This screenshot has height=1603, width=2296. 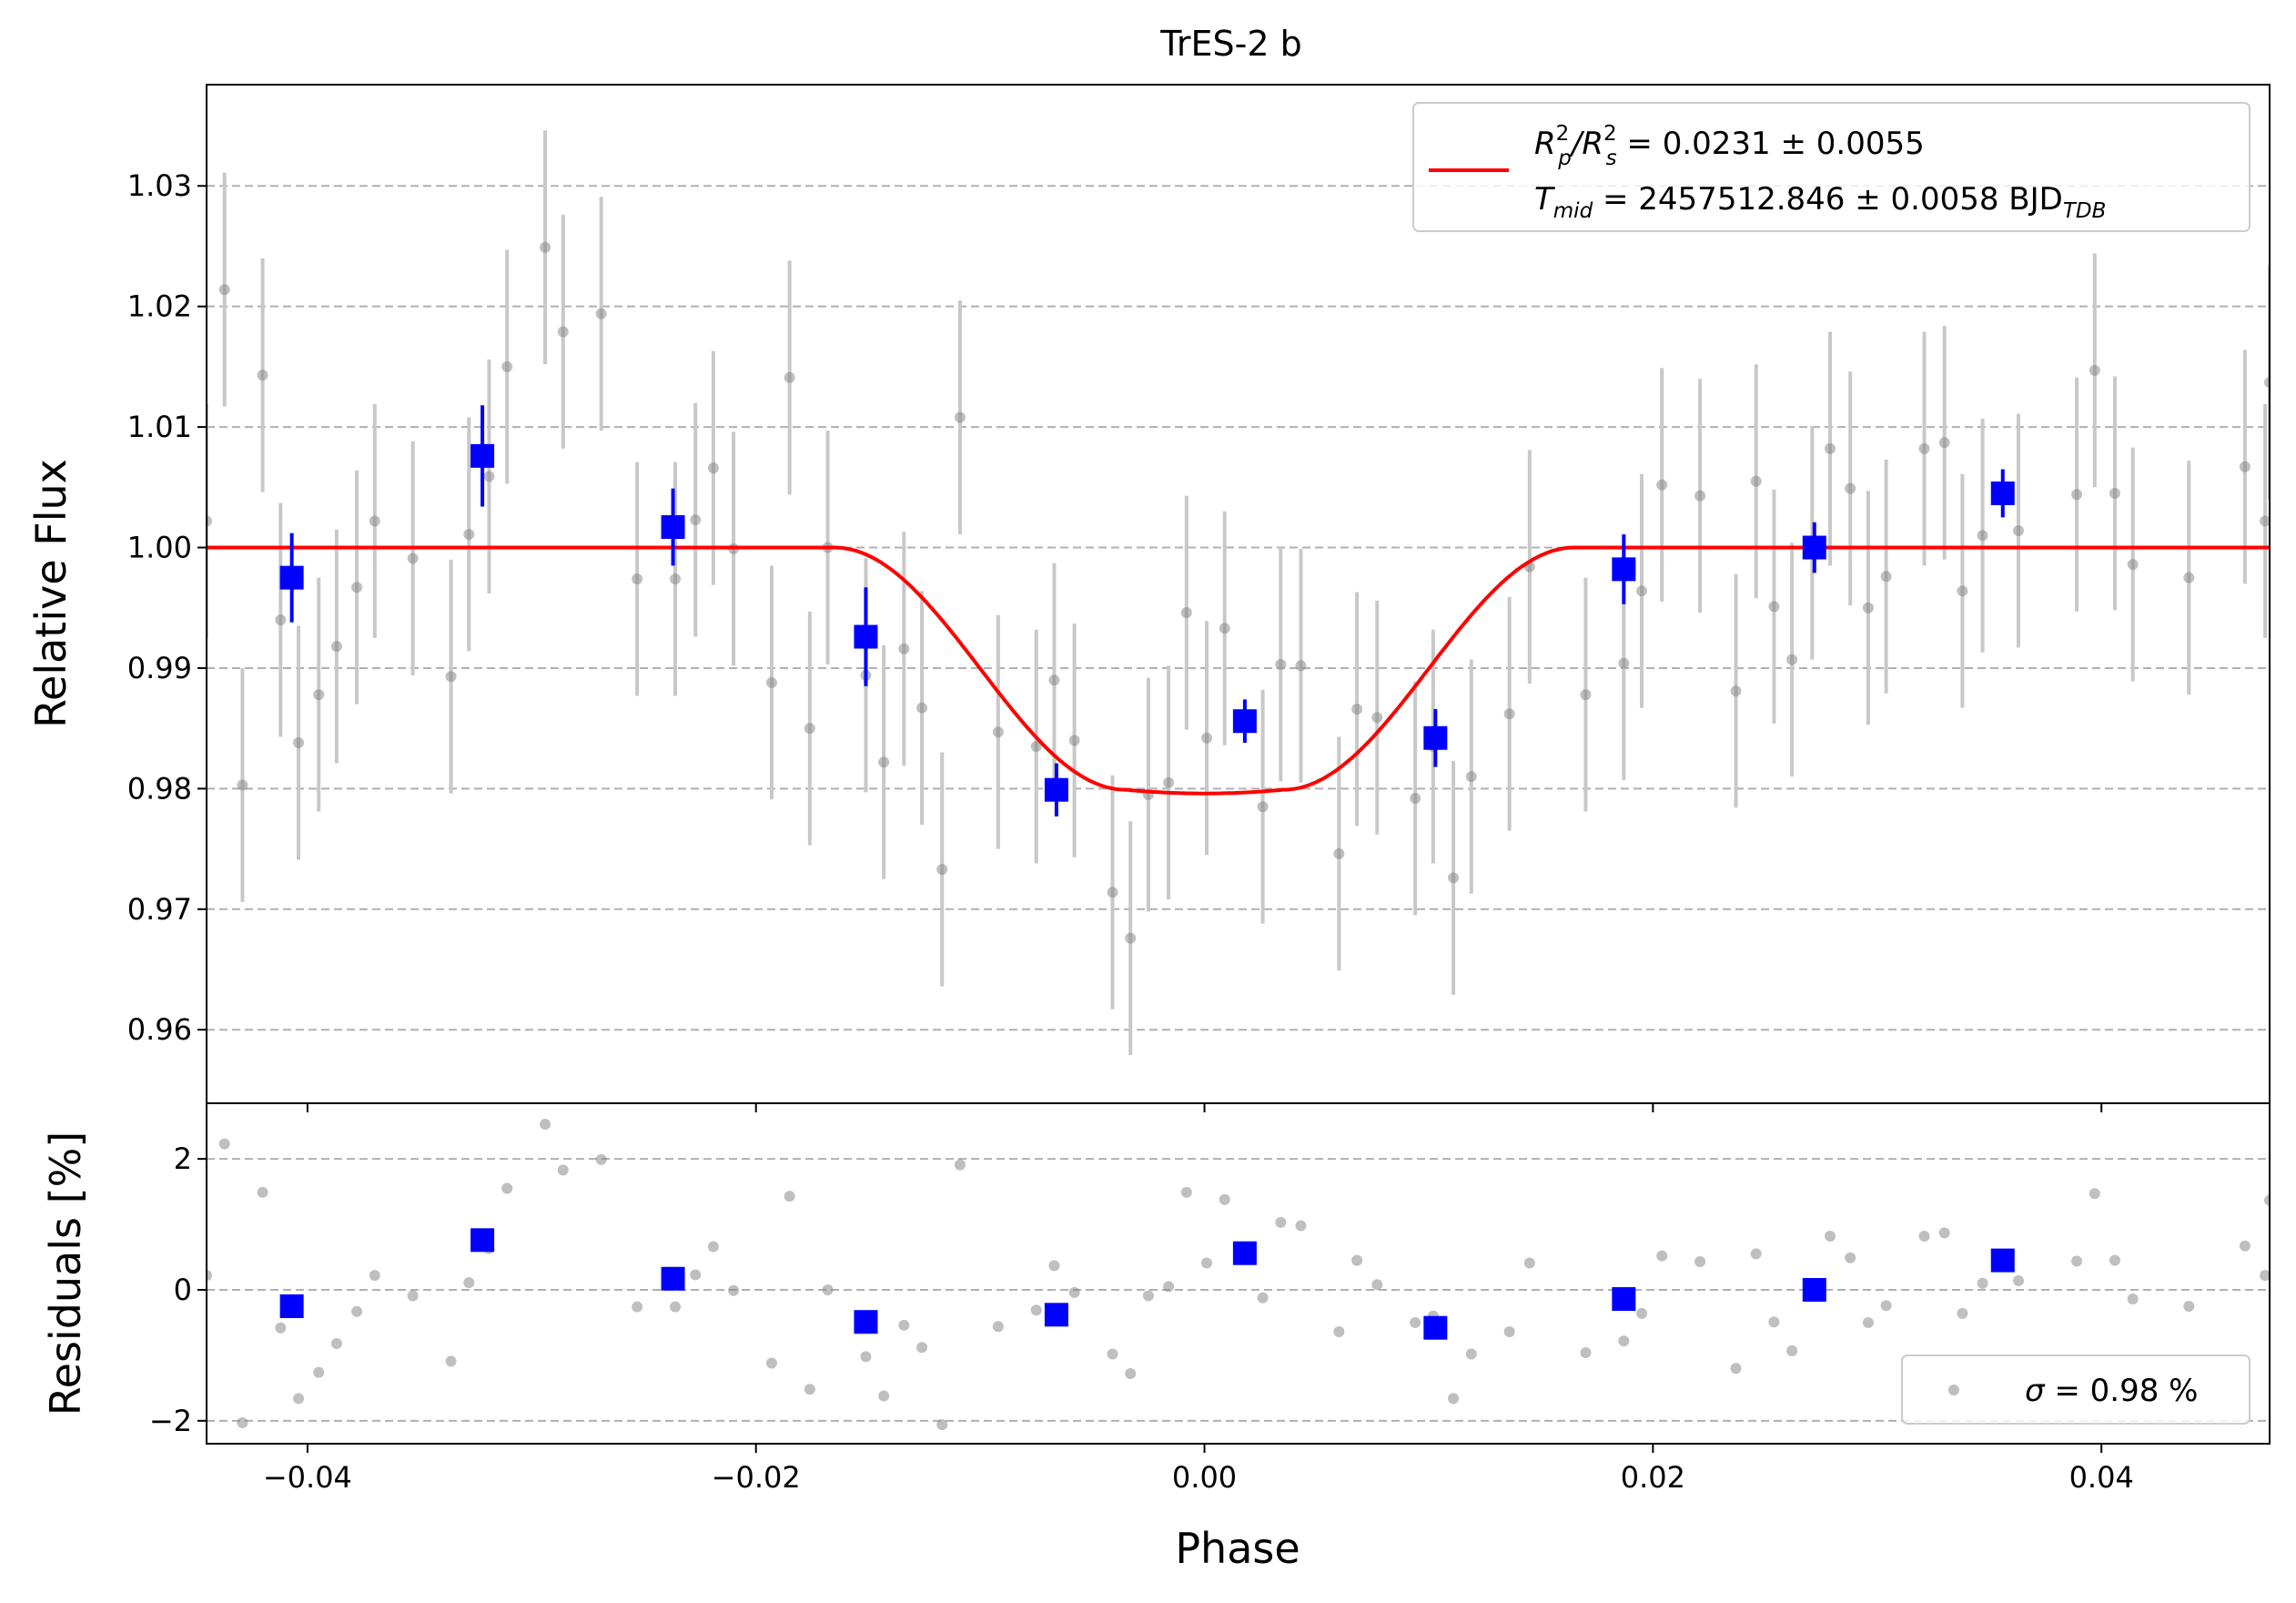 I want to click on residuals-y-tick-label: 2, so click(x=183, y=1158).